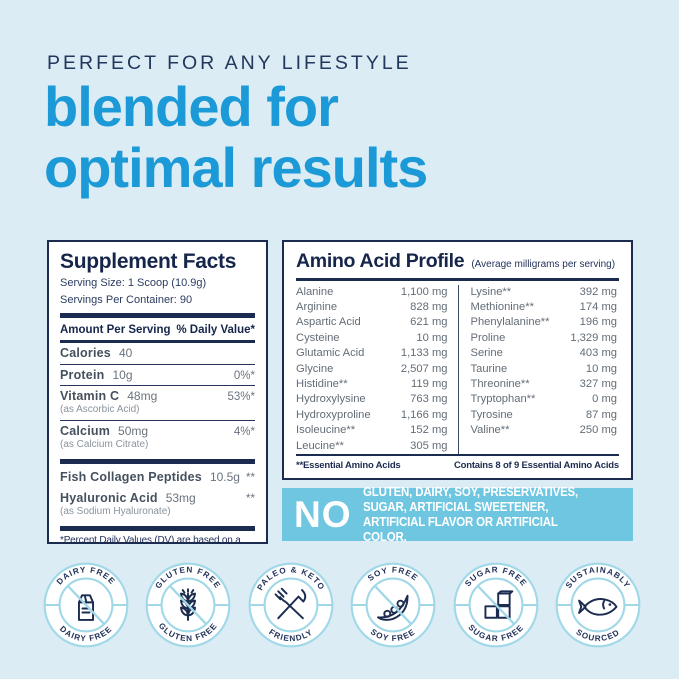  Describe the element at coordinates (133, 430) in the screenshot. I see `facts-row-amount: 50mg` at that location.